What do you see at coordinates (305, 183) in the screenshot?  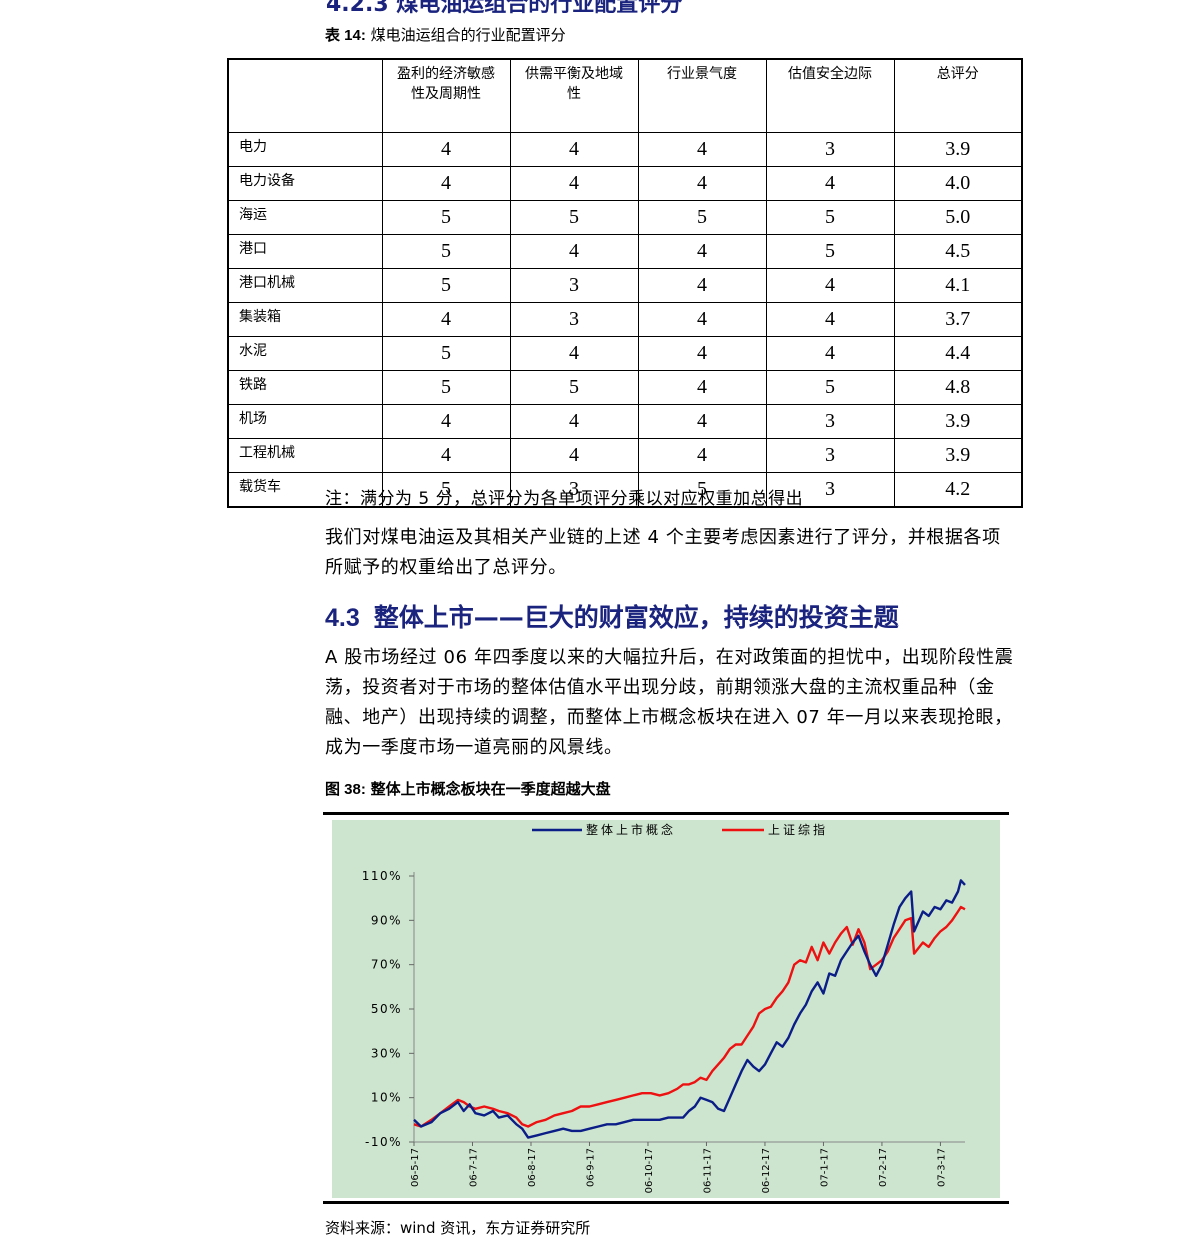 I see `row-industry-name: 电力设备` at bounding box center [305, 183].